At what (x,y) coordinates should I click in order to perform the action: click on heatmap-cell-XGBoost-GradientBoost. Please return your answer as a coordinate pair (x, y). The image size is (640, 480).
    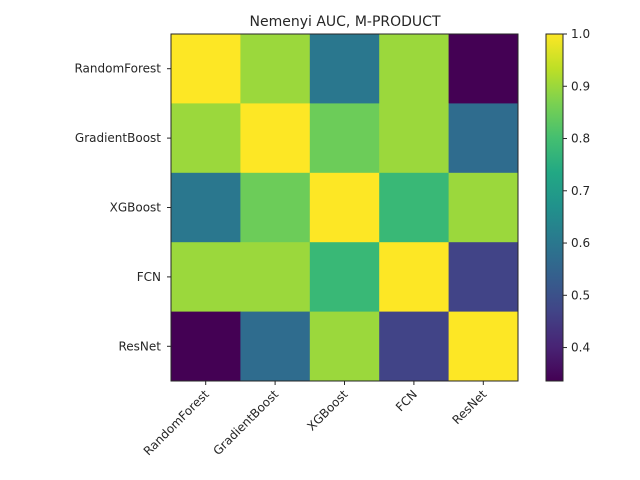
    Looking at the image, I should click on (275, 207).